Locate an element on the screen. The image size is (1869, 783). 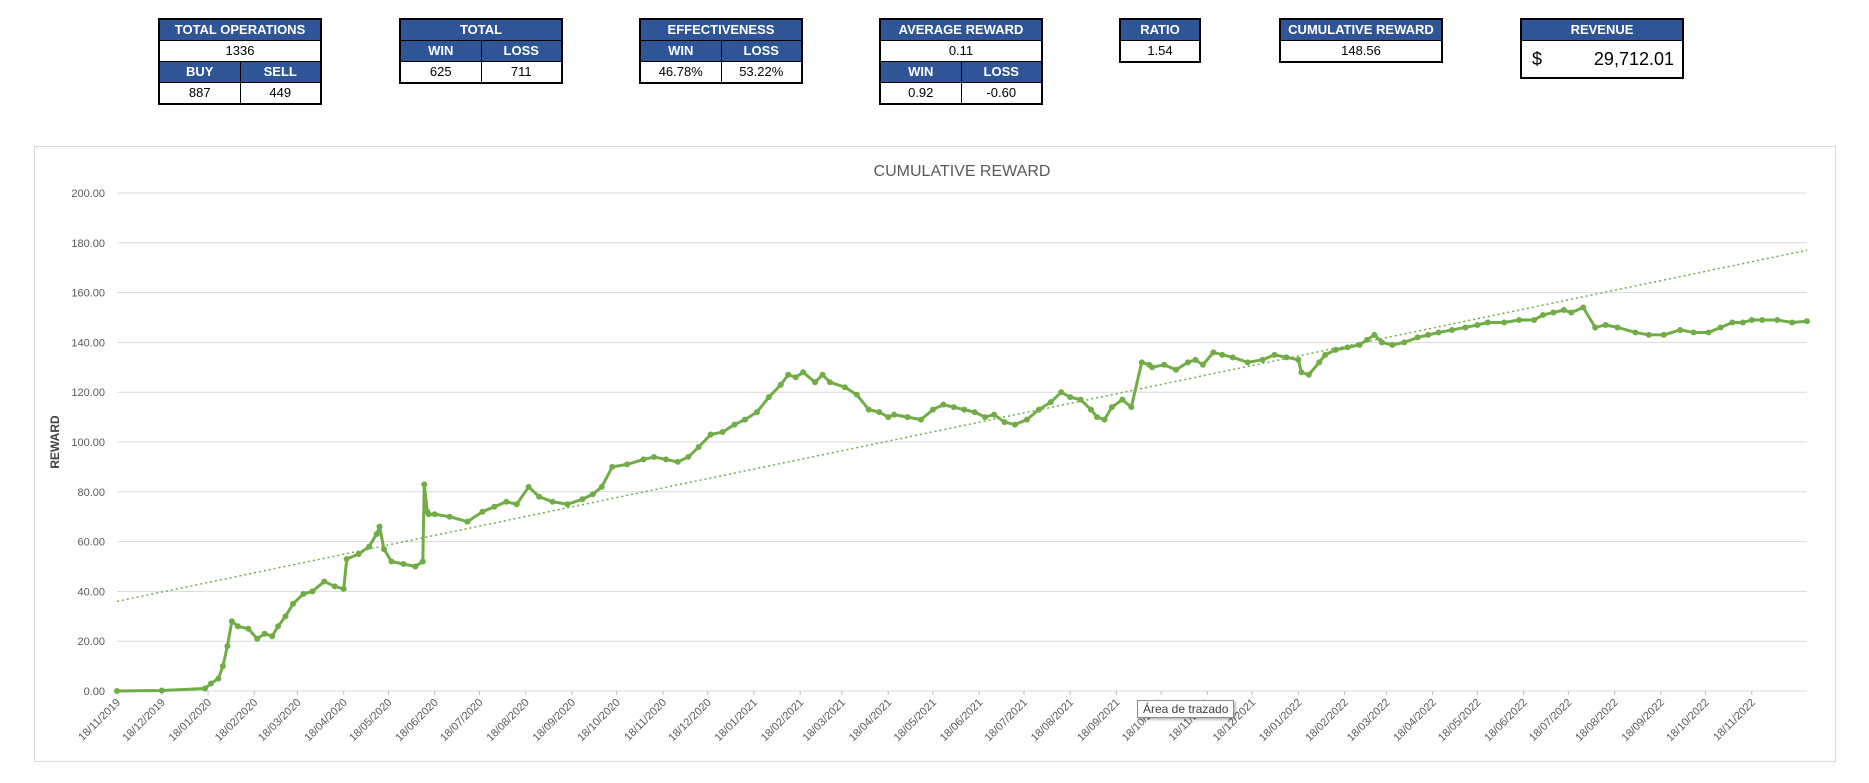
x-tick-label: 18/08/2022 is located at coordinates (1596, 720).